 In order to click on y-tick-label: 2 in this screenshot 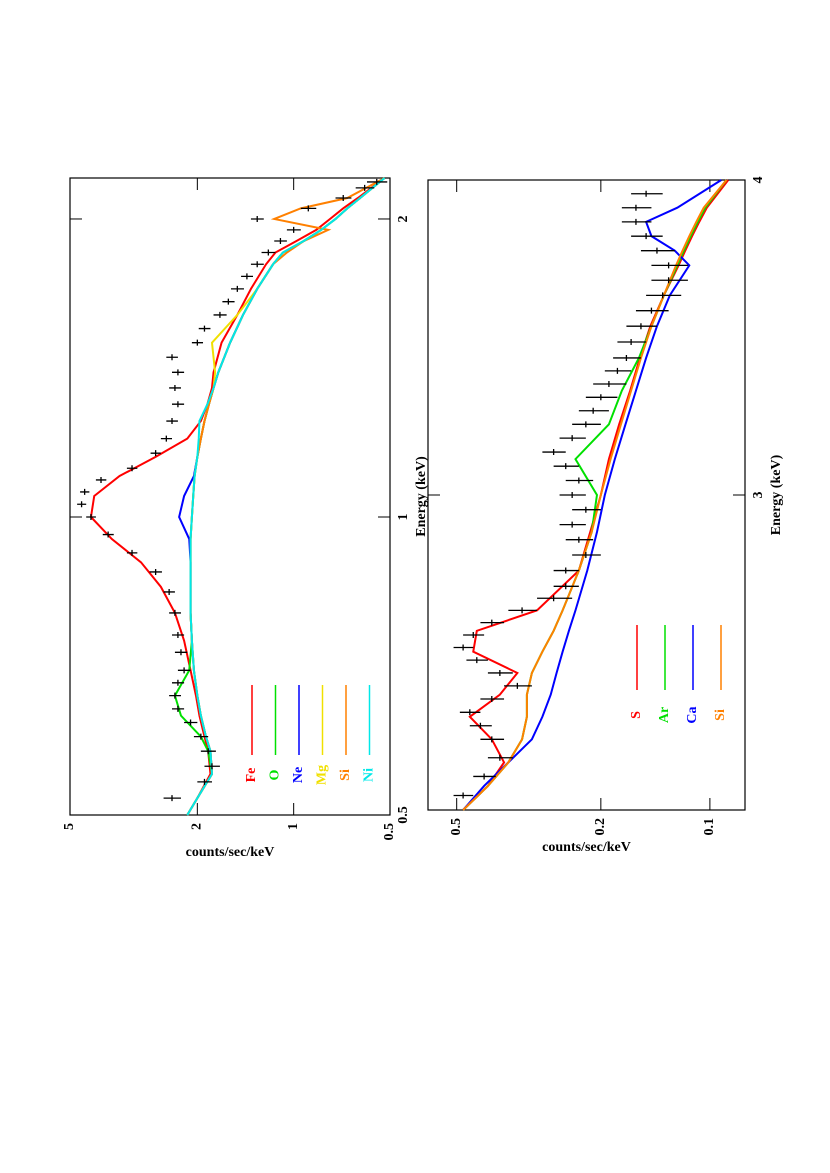, I will do `click(197, 826)`.